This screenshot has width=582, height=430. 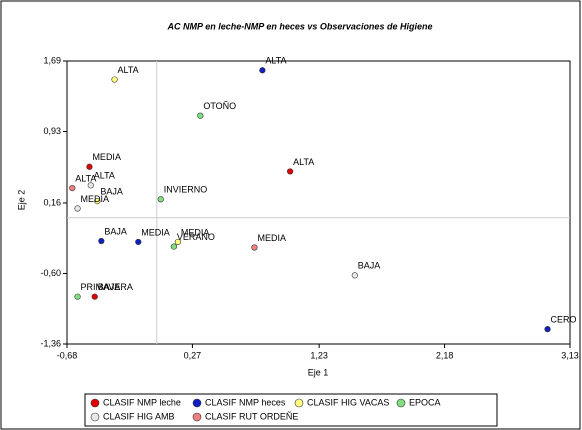 What do you see at coordinates (142, 402) in the screenshot?
I see `legend-label: CLASIF NMP leche` at bounding box center [142, 402].